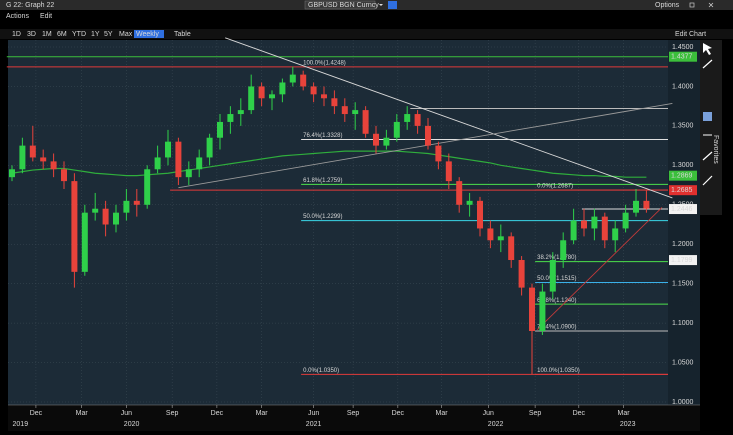 This screenshot has height=435, width=733. What do you see at coordinates (690, 34) in the screenshot?
I see `edit-chart: Edit Chart` at bounding box center [690, 34].